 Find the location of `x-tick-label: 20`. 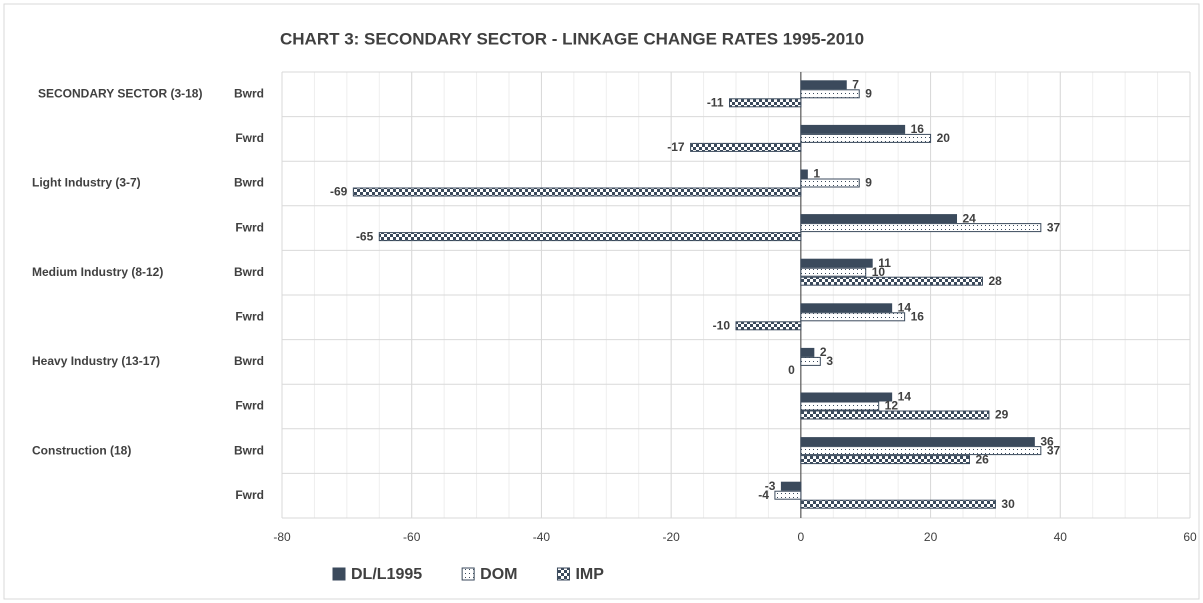

x-tick-label: 20 is located at coordinates (931, 537).